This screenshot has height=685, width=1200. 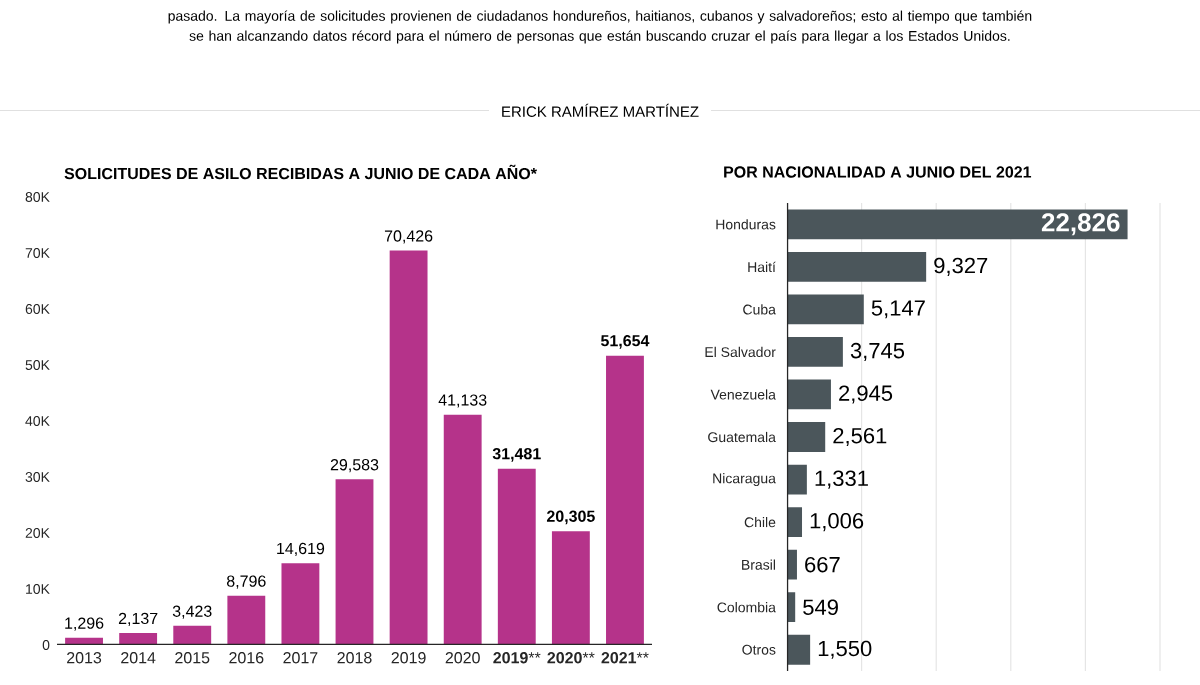 What do you see at coordinates (462, 401) in the screenshot?
I see `data-label: 41,133` at bounding box center [462, 401].